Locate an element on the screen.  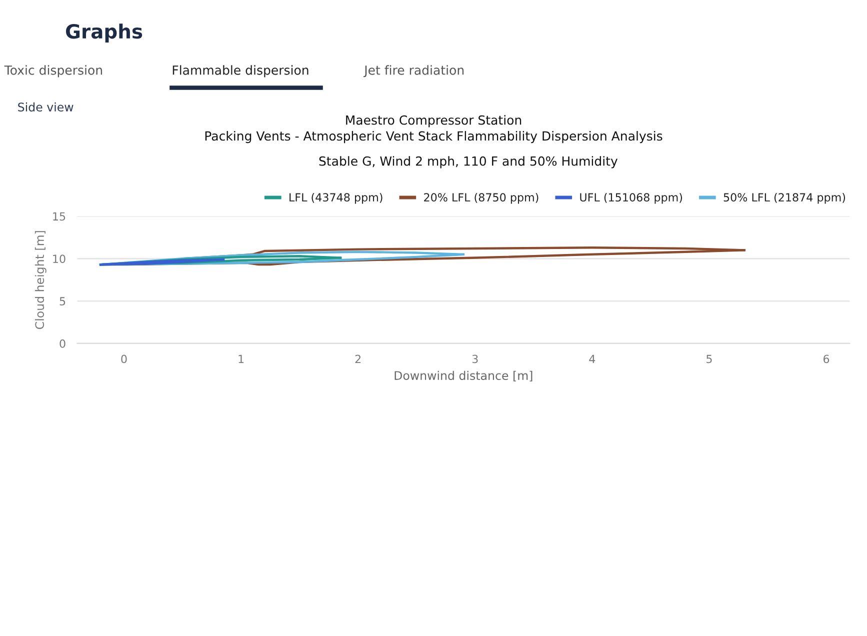
text: Jet fire radiation is located at coordinates (413, 71).